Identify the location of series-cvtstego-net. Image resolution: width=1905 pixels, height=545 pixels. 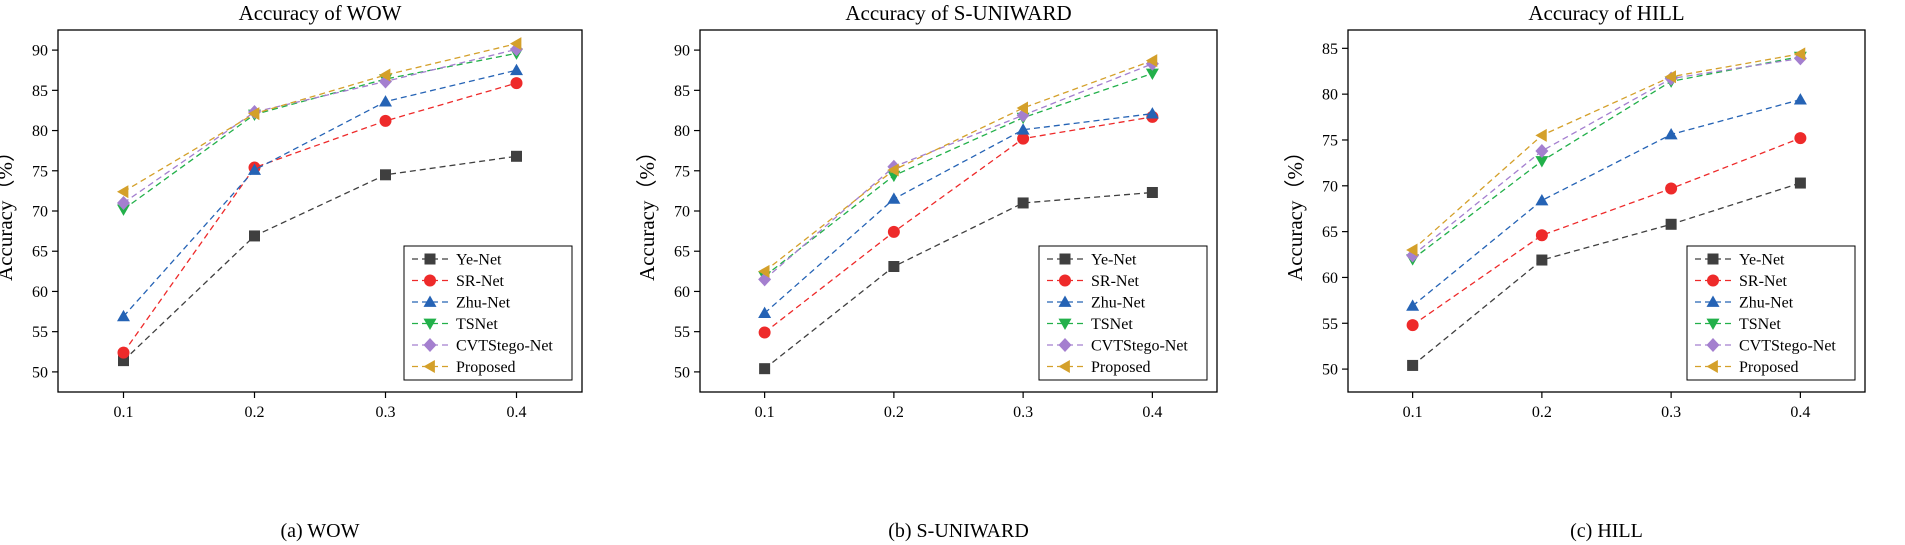
(320, 126).